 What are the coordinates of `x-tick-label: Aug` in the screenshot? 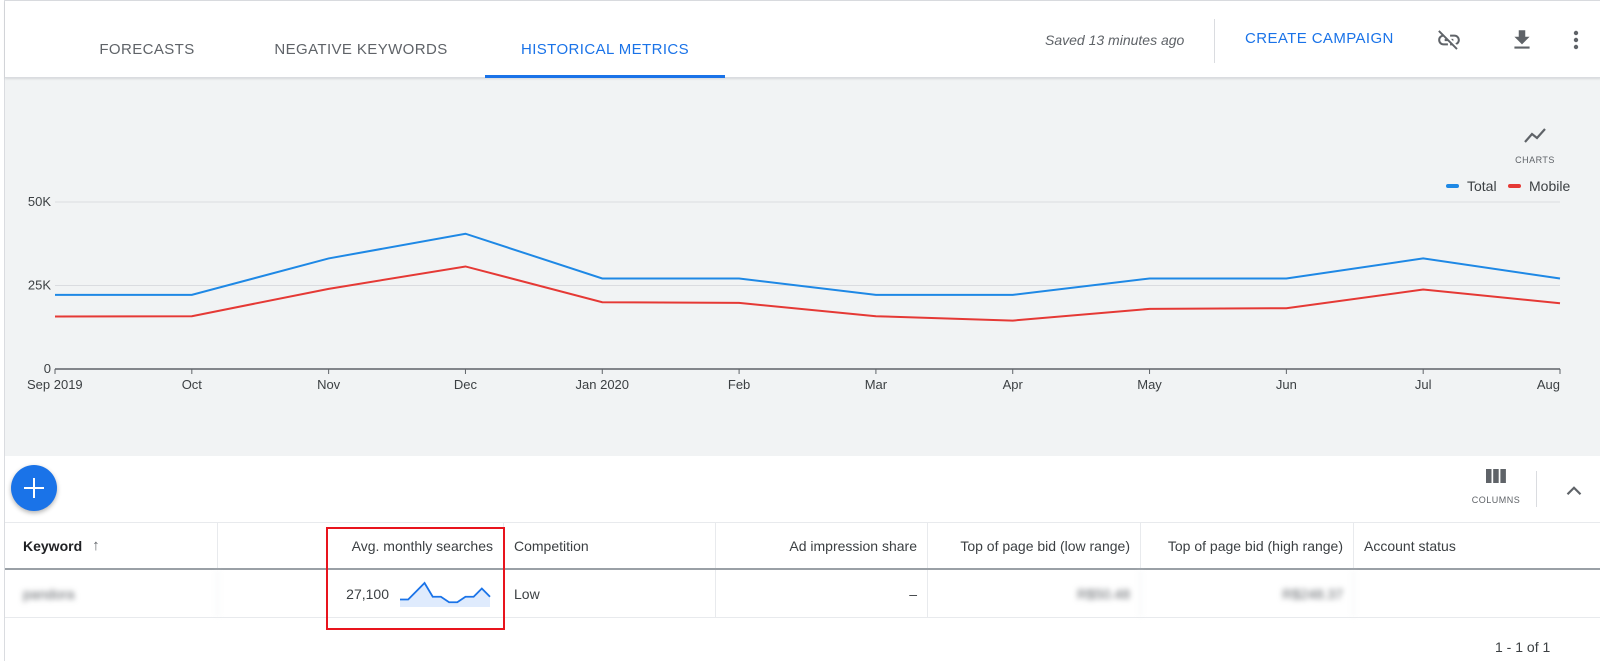 It's located at (1548, 384).